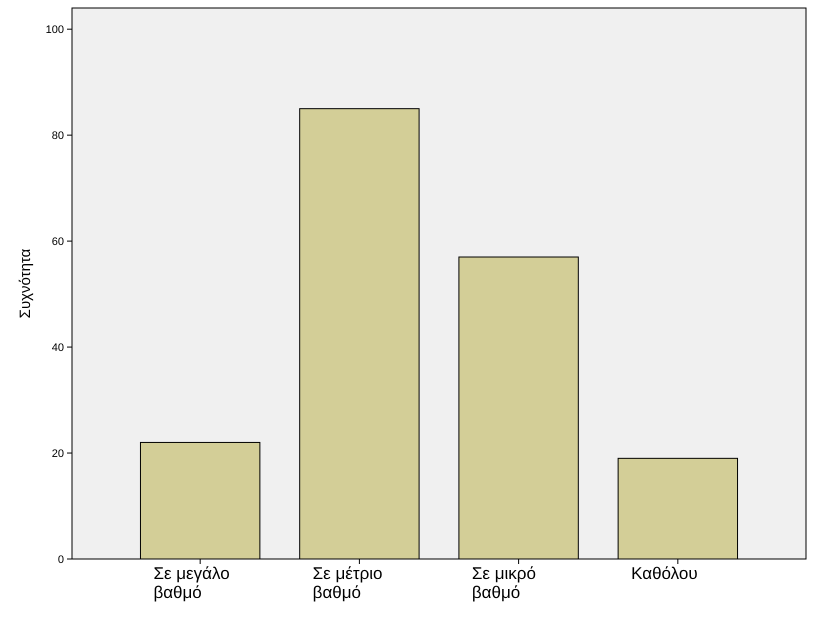 The height and width of the screenshot is (624, 823). I want to click on y-tick-label: 60, so click(58, 242).